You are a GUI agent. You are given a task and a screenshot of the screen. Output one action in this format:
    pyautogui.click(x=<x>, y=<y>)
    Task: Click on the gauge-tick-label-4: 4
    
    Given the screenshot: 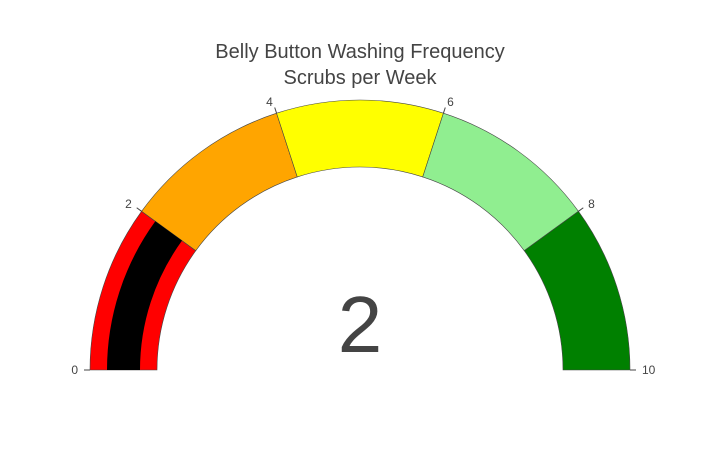 What is the action you would take?
    pyautogui.click(x=269, y=102)
    